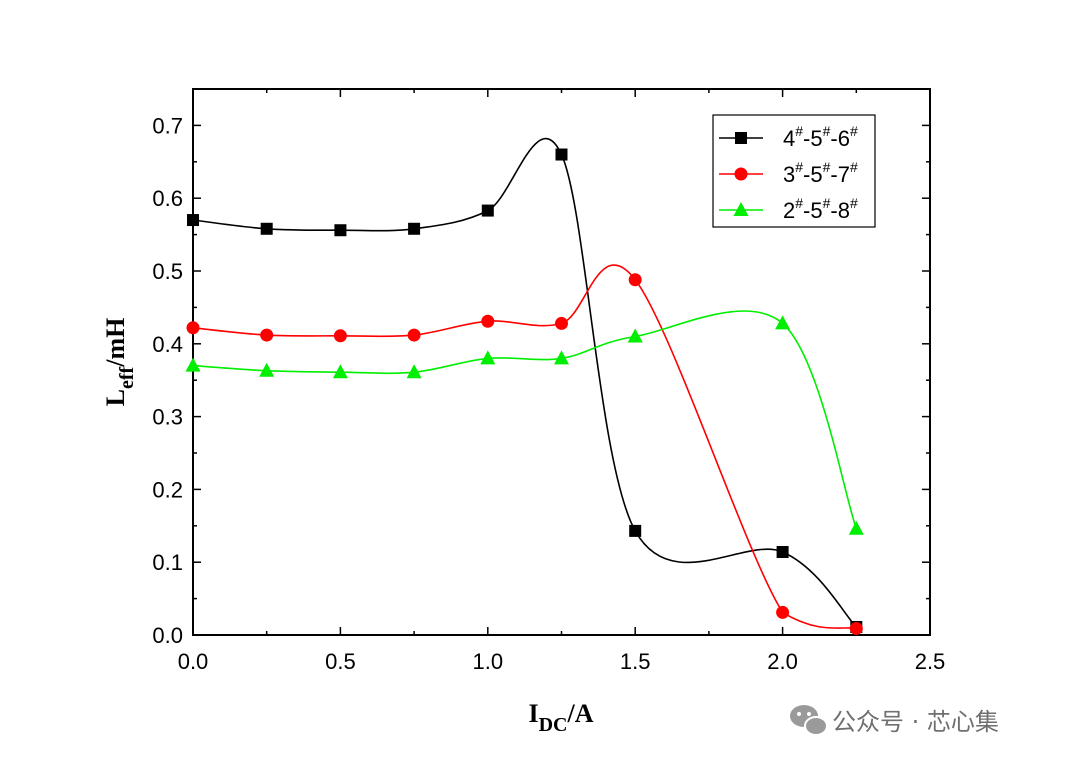 This screenshot has width=1080, height=763. I want to click on legend-item: 2#-5#-8#, so click(788, 209).